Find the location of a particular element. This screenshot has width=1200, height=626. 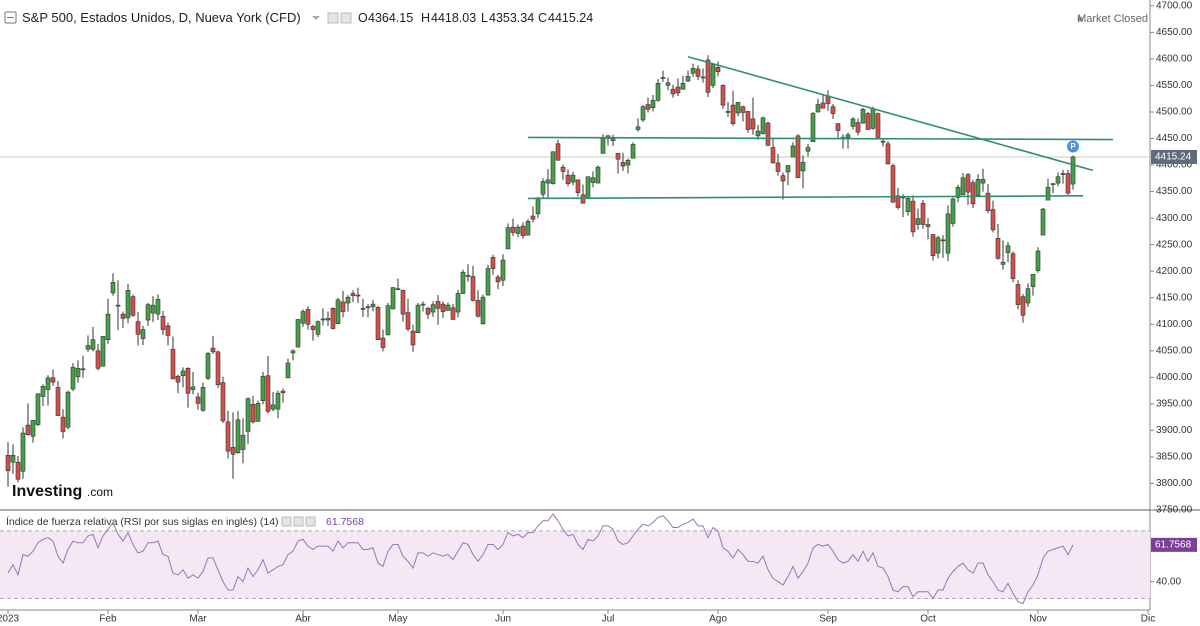

x-tick-label: Feb is located at coordinates (108, 619).